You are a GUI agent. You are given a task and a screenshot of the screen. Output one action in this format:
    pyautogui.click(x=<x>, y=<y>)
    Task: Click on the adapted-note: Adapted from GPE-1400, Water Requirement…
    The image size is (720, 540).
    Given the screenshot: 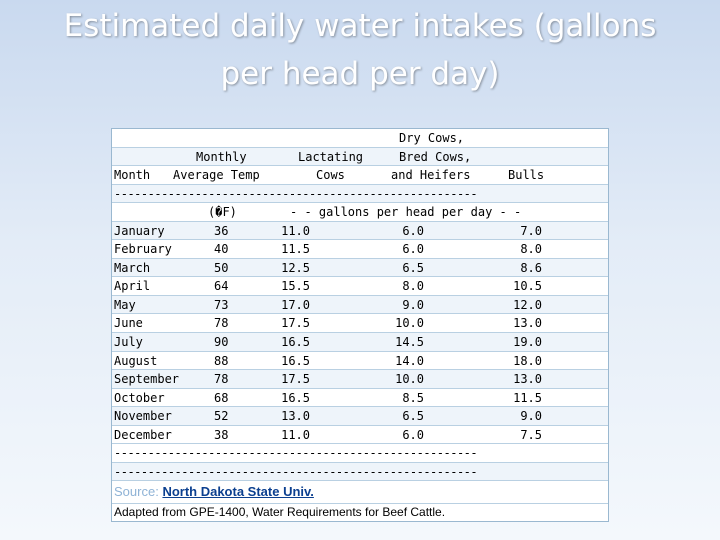 What is the action you would take?
    pyautogui.click(x=280, y=512)
    